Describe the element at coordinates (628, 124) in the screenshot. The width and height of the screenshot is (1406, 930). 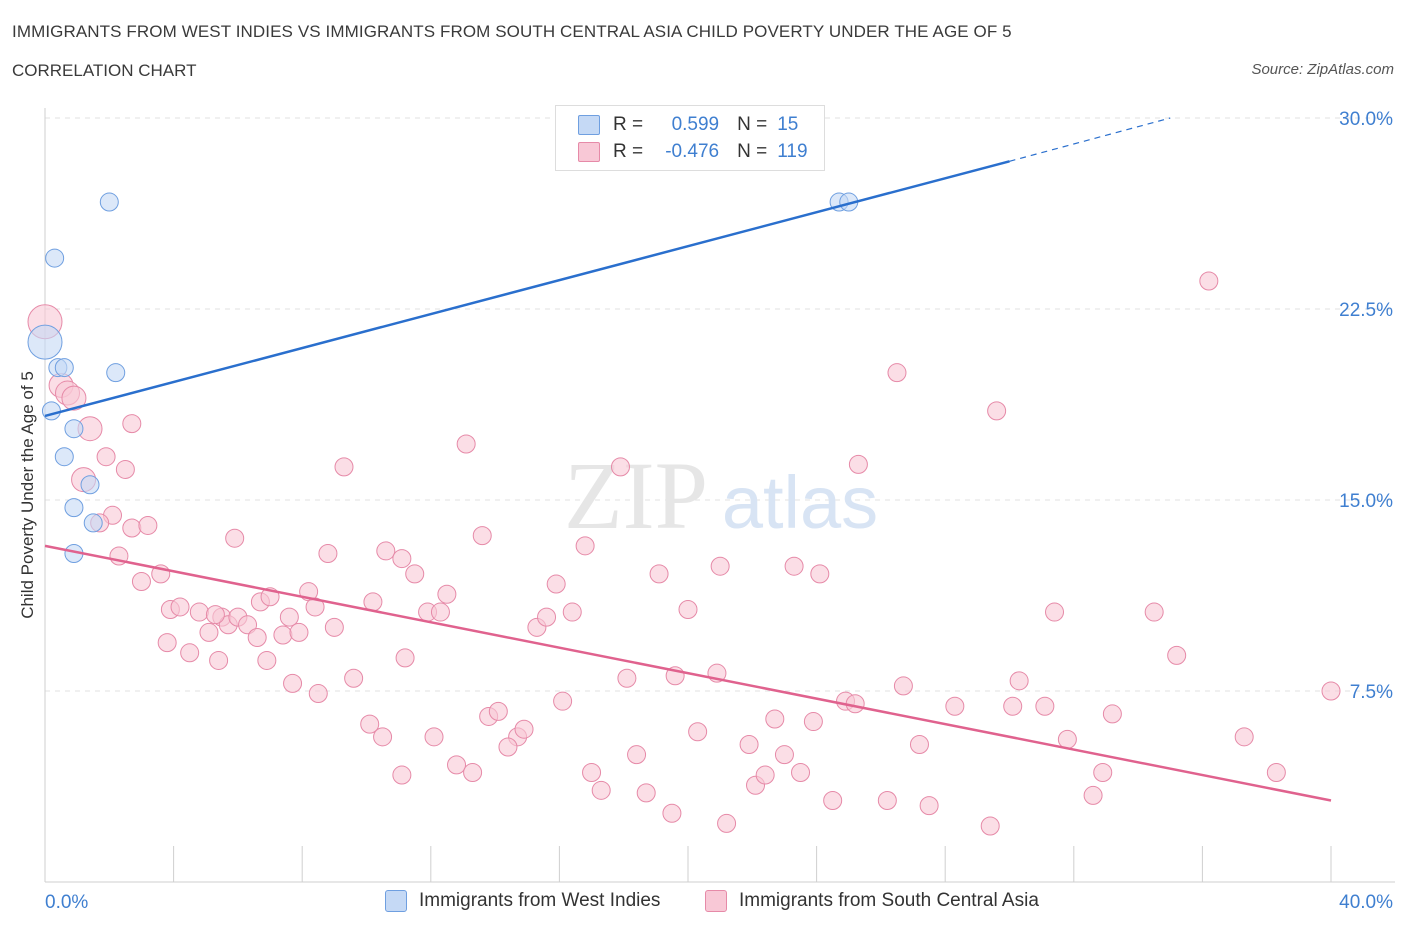
I see `legend-r-label: R =` at that location.